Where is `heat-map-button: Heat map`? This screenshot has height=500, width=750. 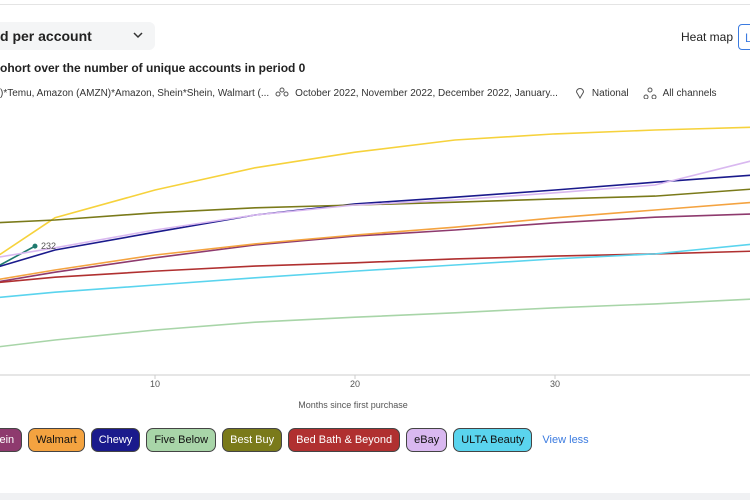 heat-map-button: Heat map is located at coordinates (707, 37).